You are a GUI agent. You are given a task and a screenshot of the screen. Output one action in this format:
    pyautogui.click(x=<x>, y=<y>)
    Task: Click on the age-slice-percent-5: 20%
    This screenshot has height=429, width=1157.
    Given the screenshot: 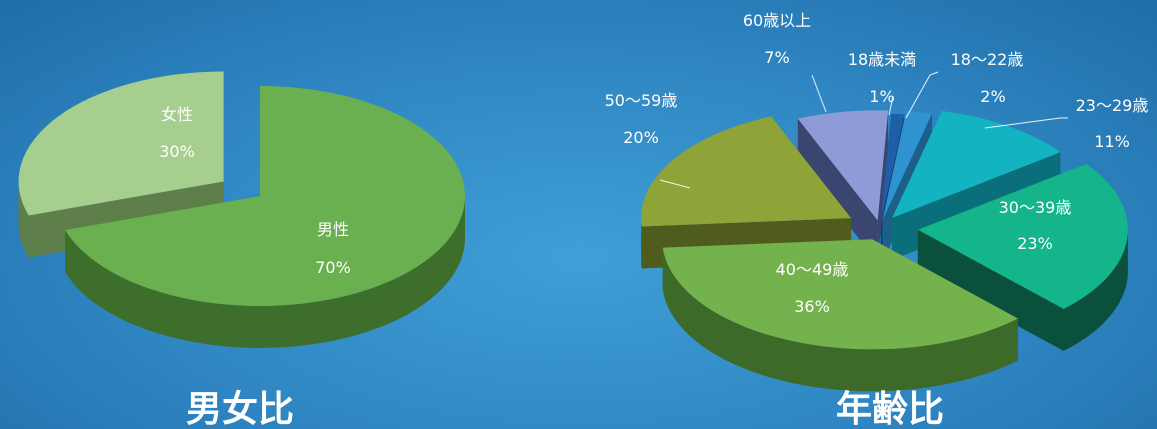 What is the action you would take?
    pyautogui.click(x=641, y=137)
    